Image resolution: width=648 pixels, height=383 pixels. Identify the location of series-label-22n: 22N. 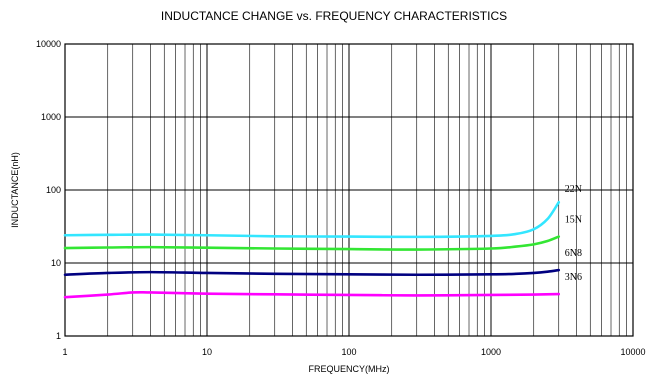
(573, 189).